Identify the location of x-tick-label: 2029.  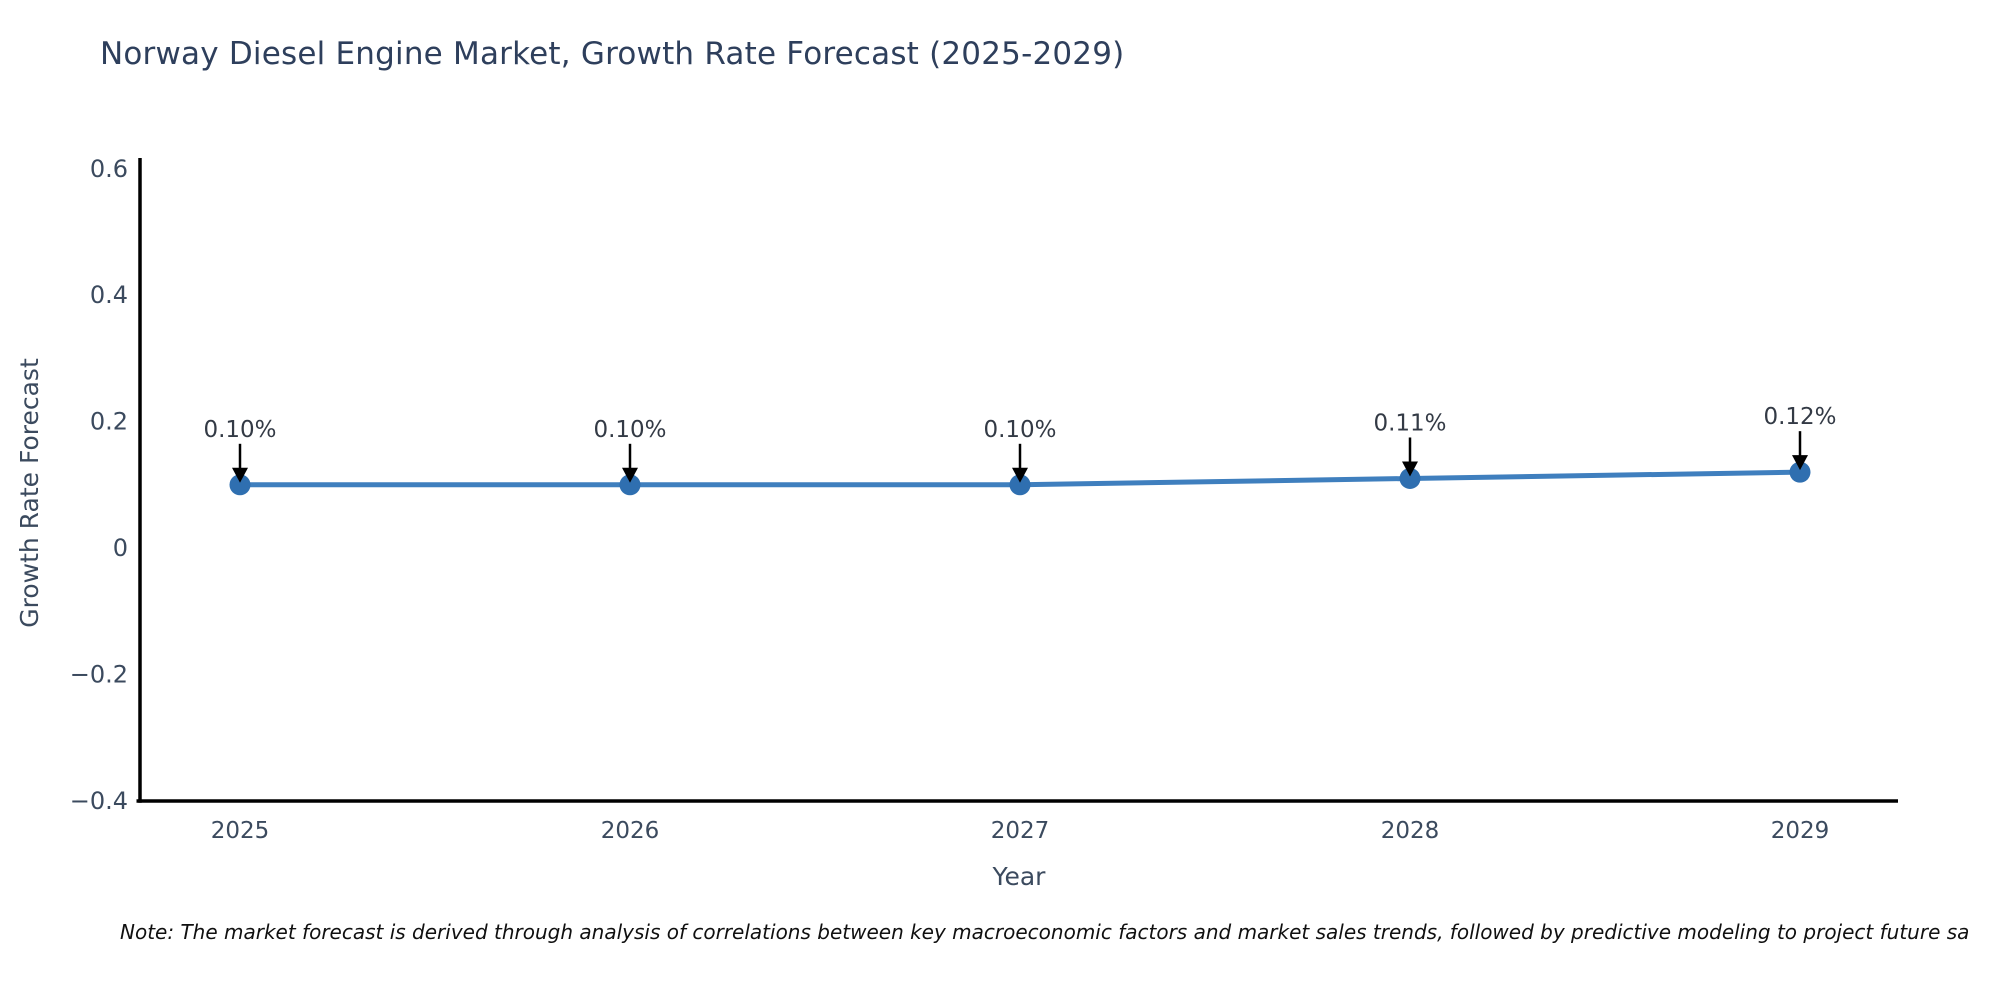
(1800, 831).